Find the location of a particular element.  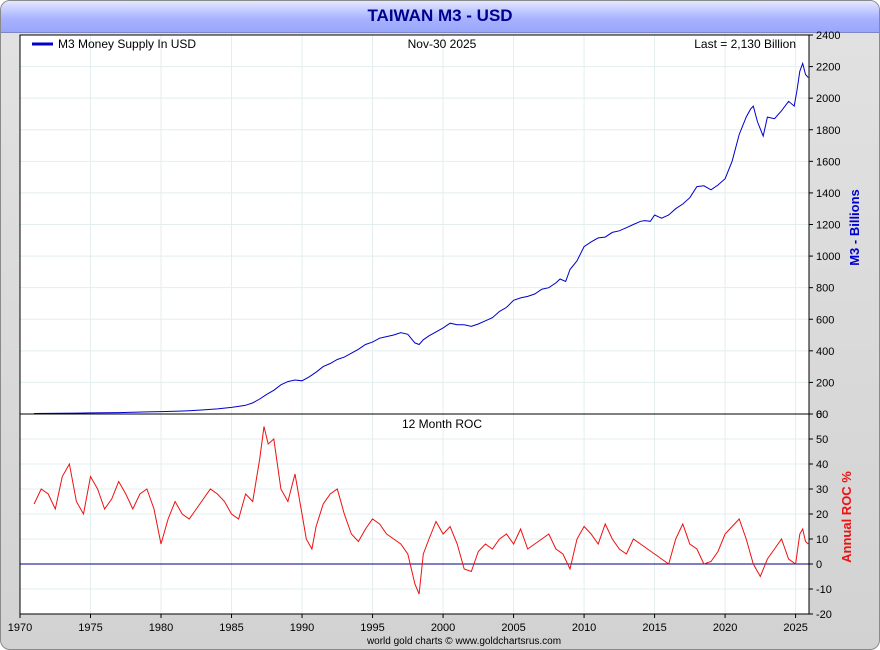

x-tick-label: 2000 is located at coordinates (443, 628).